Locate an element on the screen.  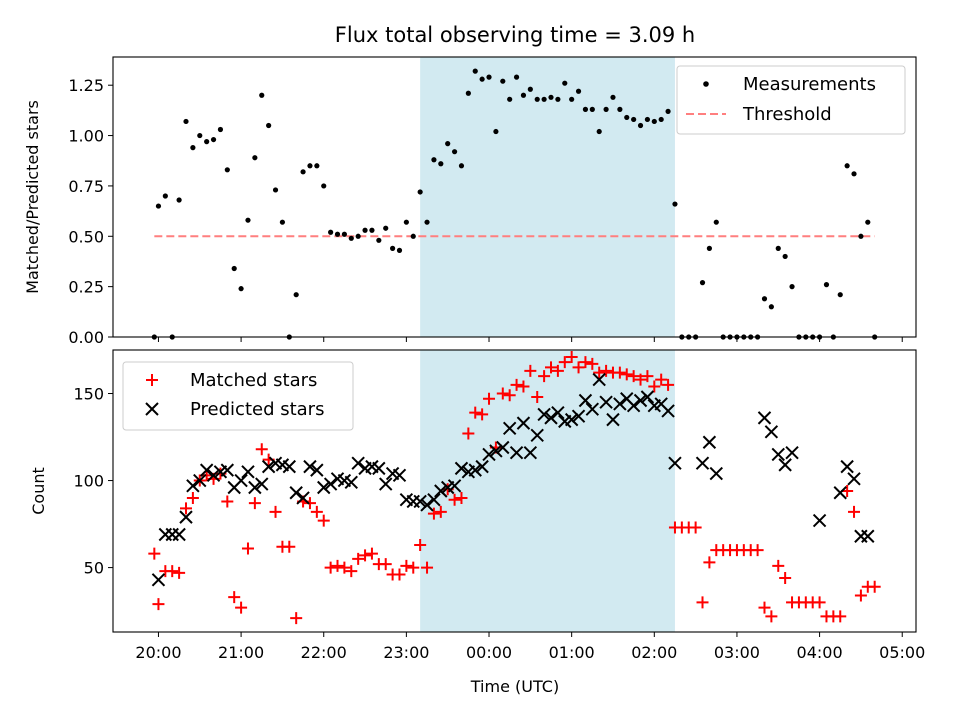
top-y-tick-label: 0.00 is located at coordinates (86, 337).